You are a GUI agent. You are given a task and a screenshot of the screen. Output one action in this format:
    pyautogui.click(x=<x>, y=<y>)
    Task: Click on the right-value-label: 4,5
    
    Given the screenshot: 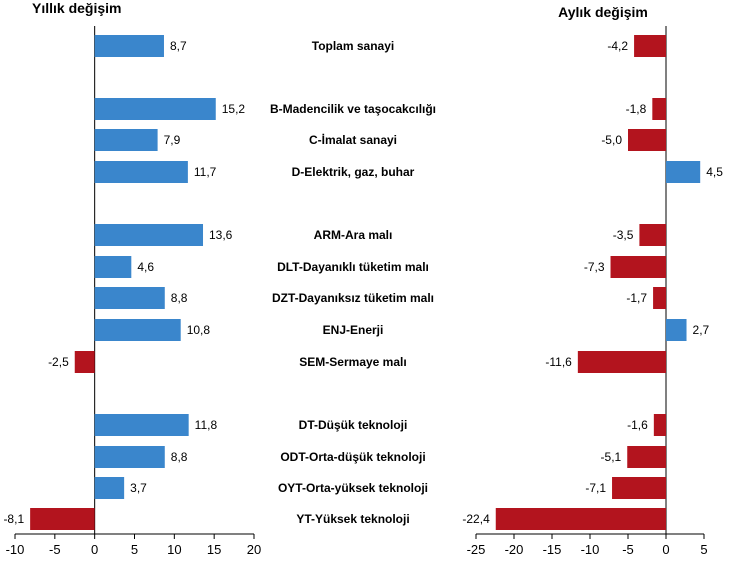 What is the action you would take?
    pyautogui.click(x=714, y=172)
    